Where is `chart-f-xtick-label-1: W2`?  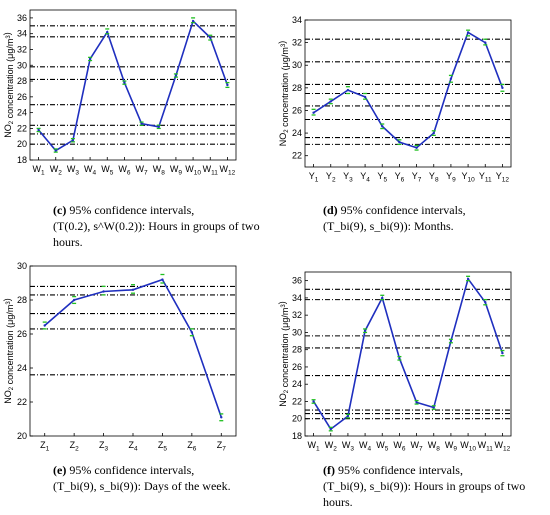
chart-f-xtick-label-1: W2 is located at coordinates (331, 446).